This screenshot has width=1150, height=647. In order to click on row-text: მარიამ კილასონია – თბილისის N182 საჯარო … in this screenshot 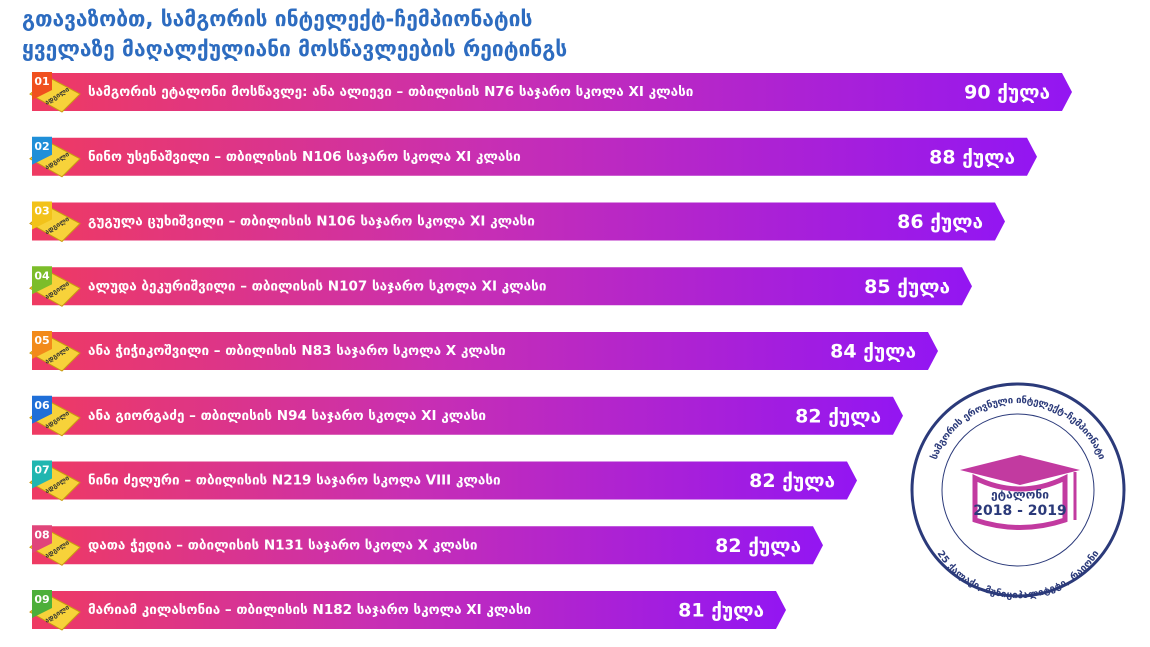, I will do `click(309, 610)`.